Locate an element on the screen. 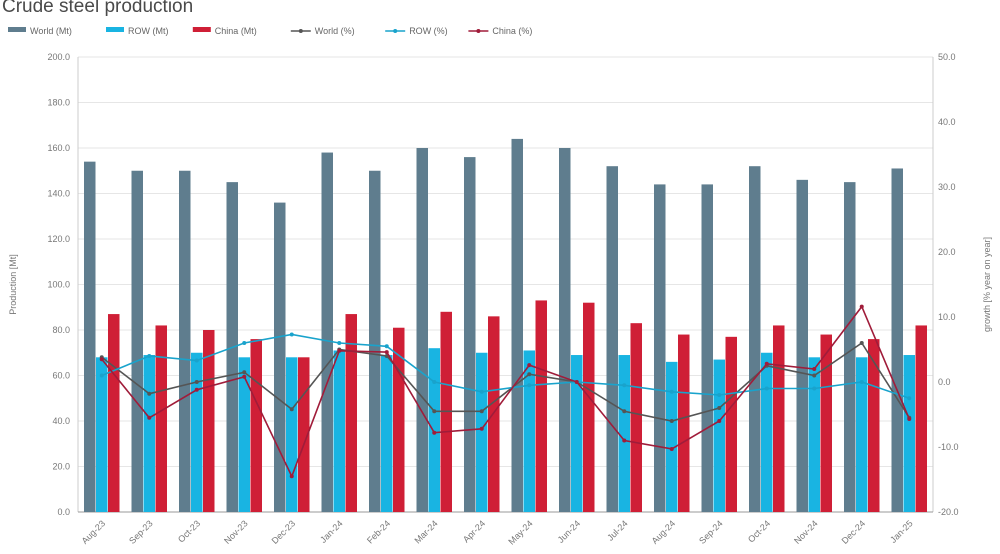  y-tick-label: 200.0 is located at coordinates (58, 57).